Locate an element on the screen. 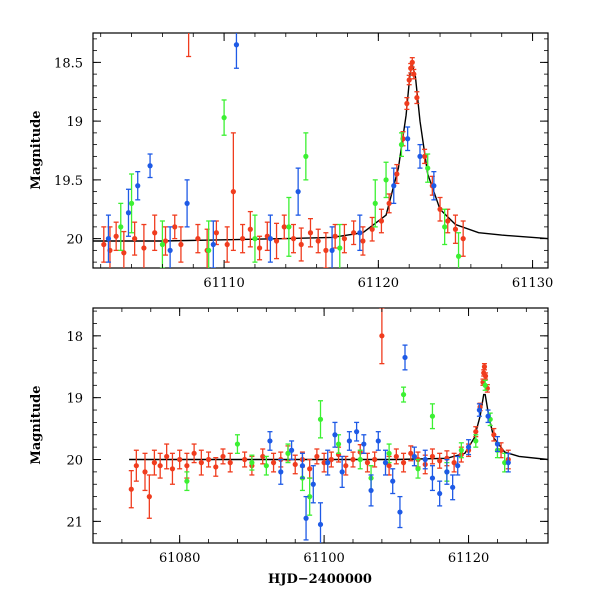  y-tick-label: 19.5 is located at coordinates (68, 181).